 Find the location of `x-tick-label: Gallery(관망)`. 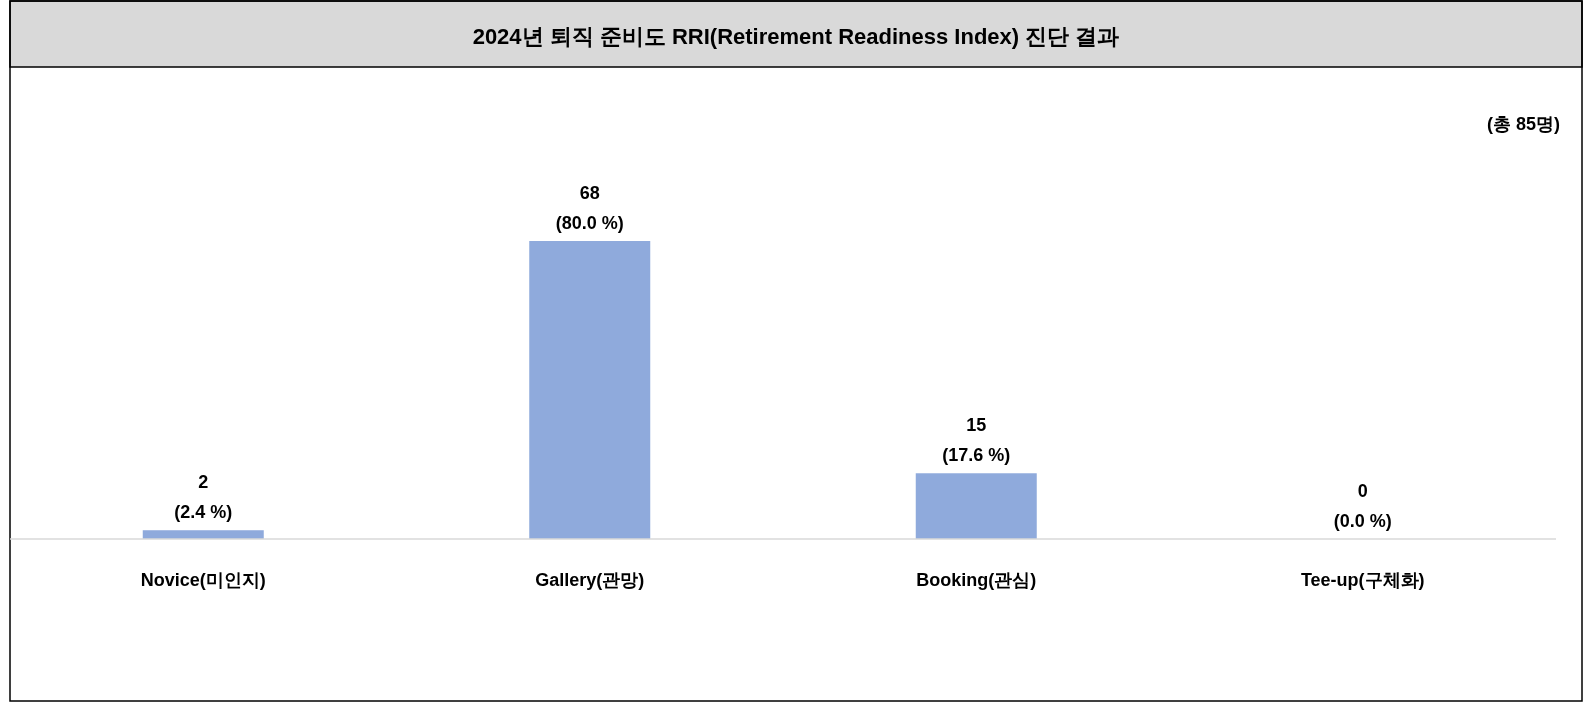

x-tick-label: Gallery(관망) is located at coordinates (590, 580).